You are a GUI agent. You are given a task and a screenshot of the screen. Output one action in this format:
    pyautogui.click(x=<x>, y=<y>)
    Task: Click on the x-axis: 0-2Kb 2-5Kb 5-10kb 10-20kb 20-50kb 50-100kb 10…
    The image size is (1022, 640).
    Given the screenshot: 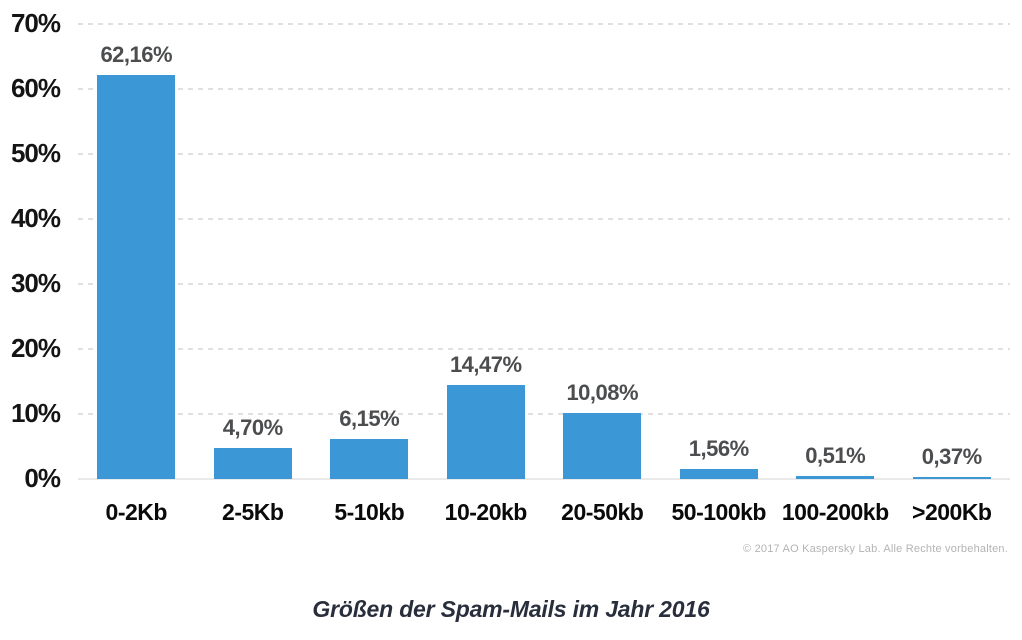 What is the action you would take?
    pyautogui.click(x=544, y=512)
    